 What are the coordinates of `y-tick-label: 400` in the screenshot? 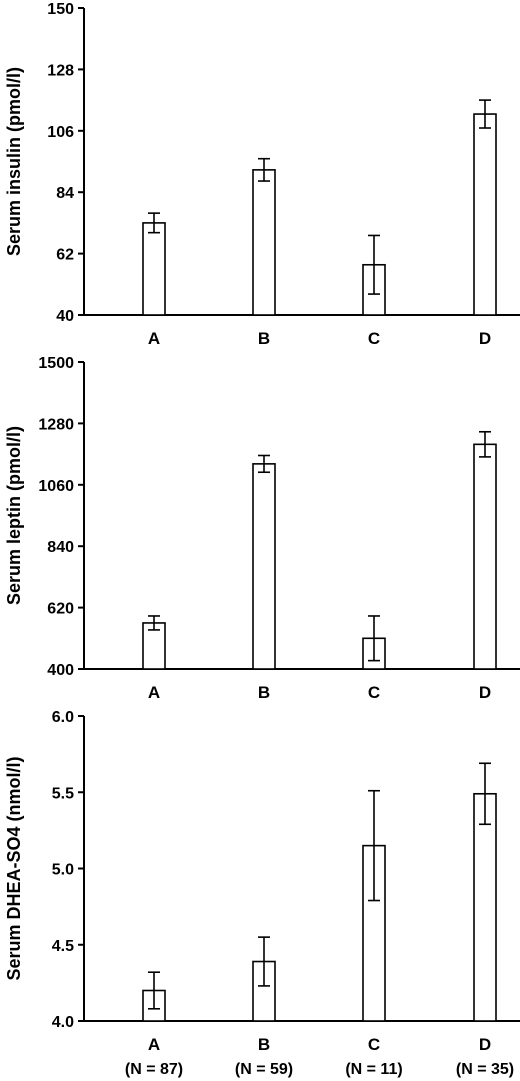 It's located at (60, 670).